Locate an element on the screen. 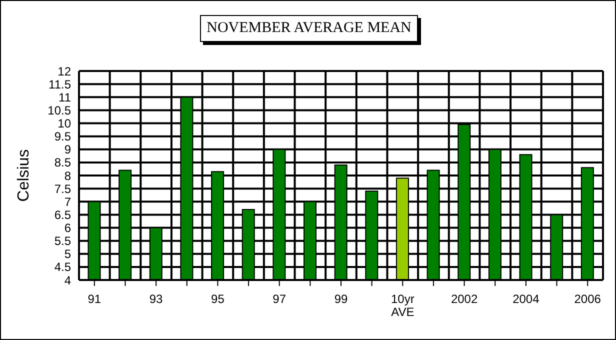  x-tick-label: 10yr AVE is located at coordinates (402, 305).